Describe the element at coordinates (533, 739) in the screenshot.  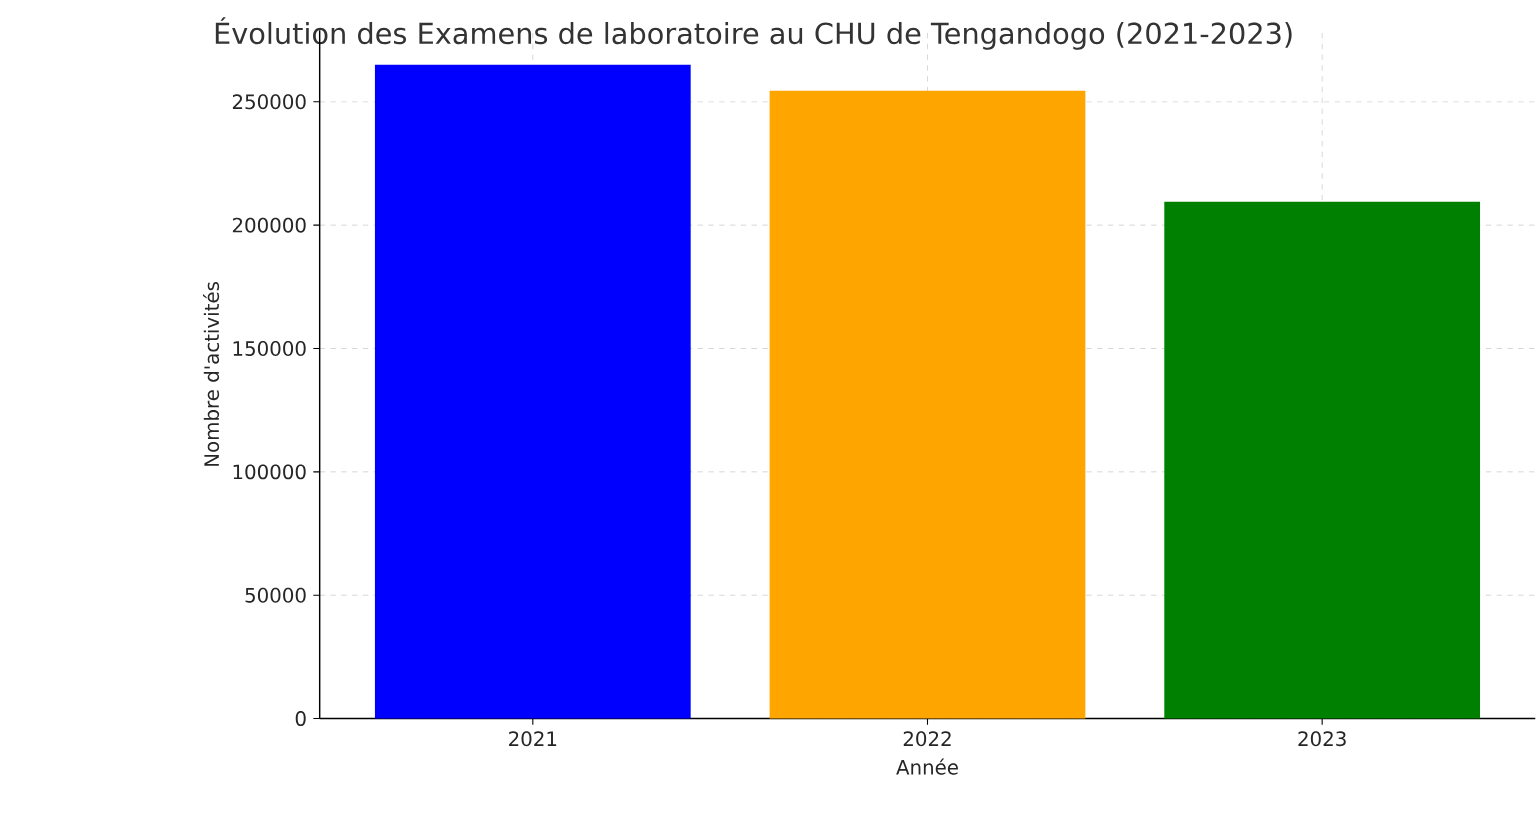
I see `x-tick-label: 2021` at that location.